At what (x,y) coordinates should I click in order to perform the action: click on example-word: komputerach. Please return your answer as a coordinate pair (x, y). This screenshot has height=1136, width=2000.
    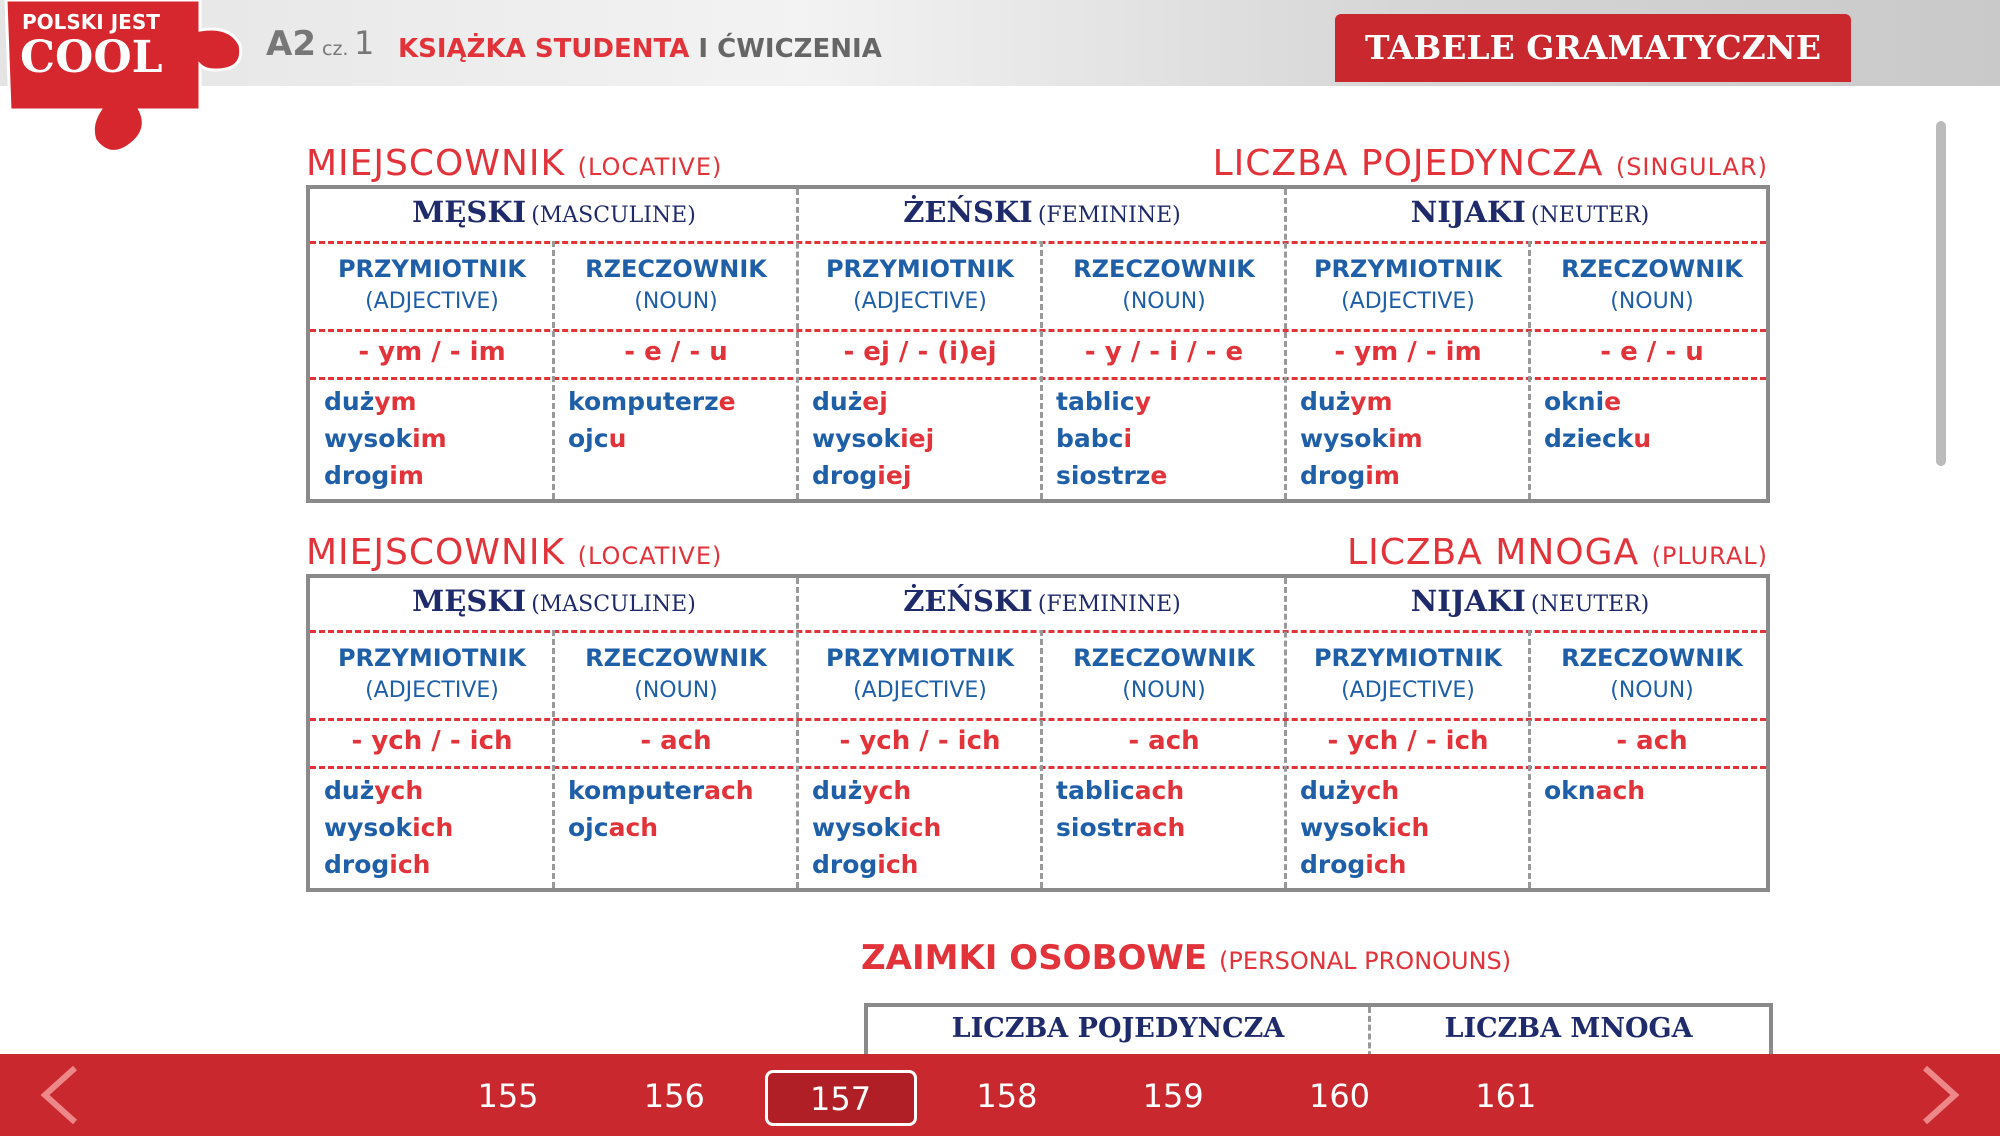
    Looking at the image, I should click on (661, 790).